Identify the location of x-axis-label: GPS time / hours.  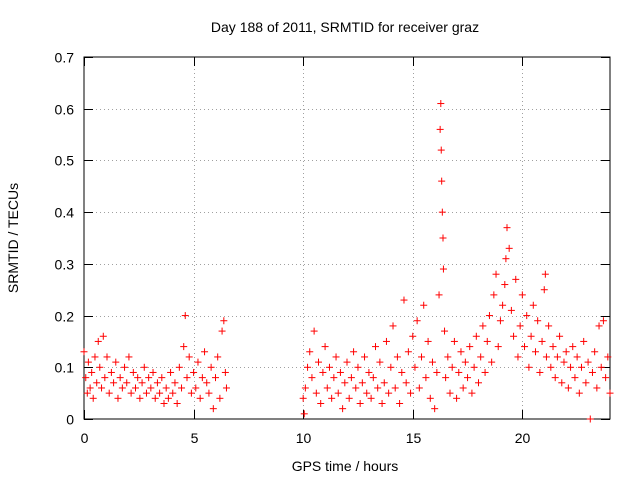
(345, 466).